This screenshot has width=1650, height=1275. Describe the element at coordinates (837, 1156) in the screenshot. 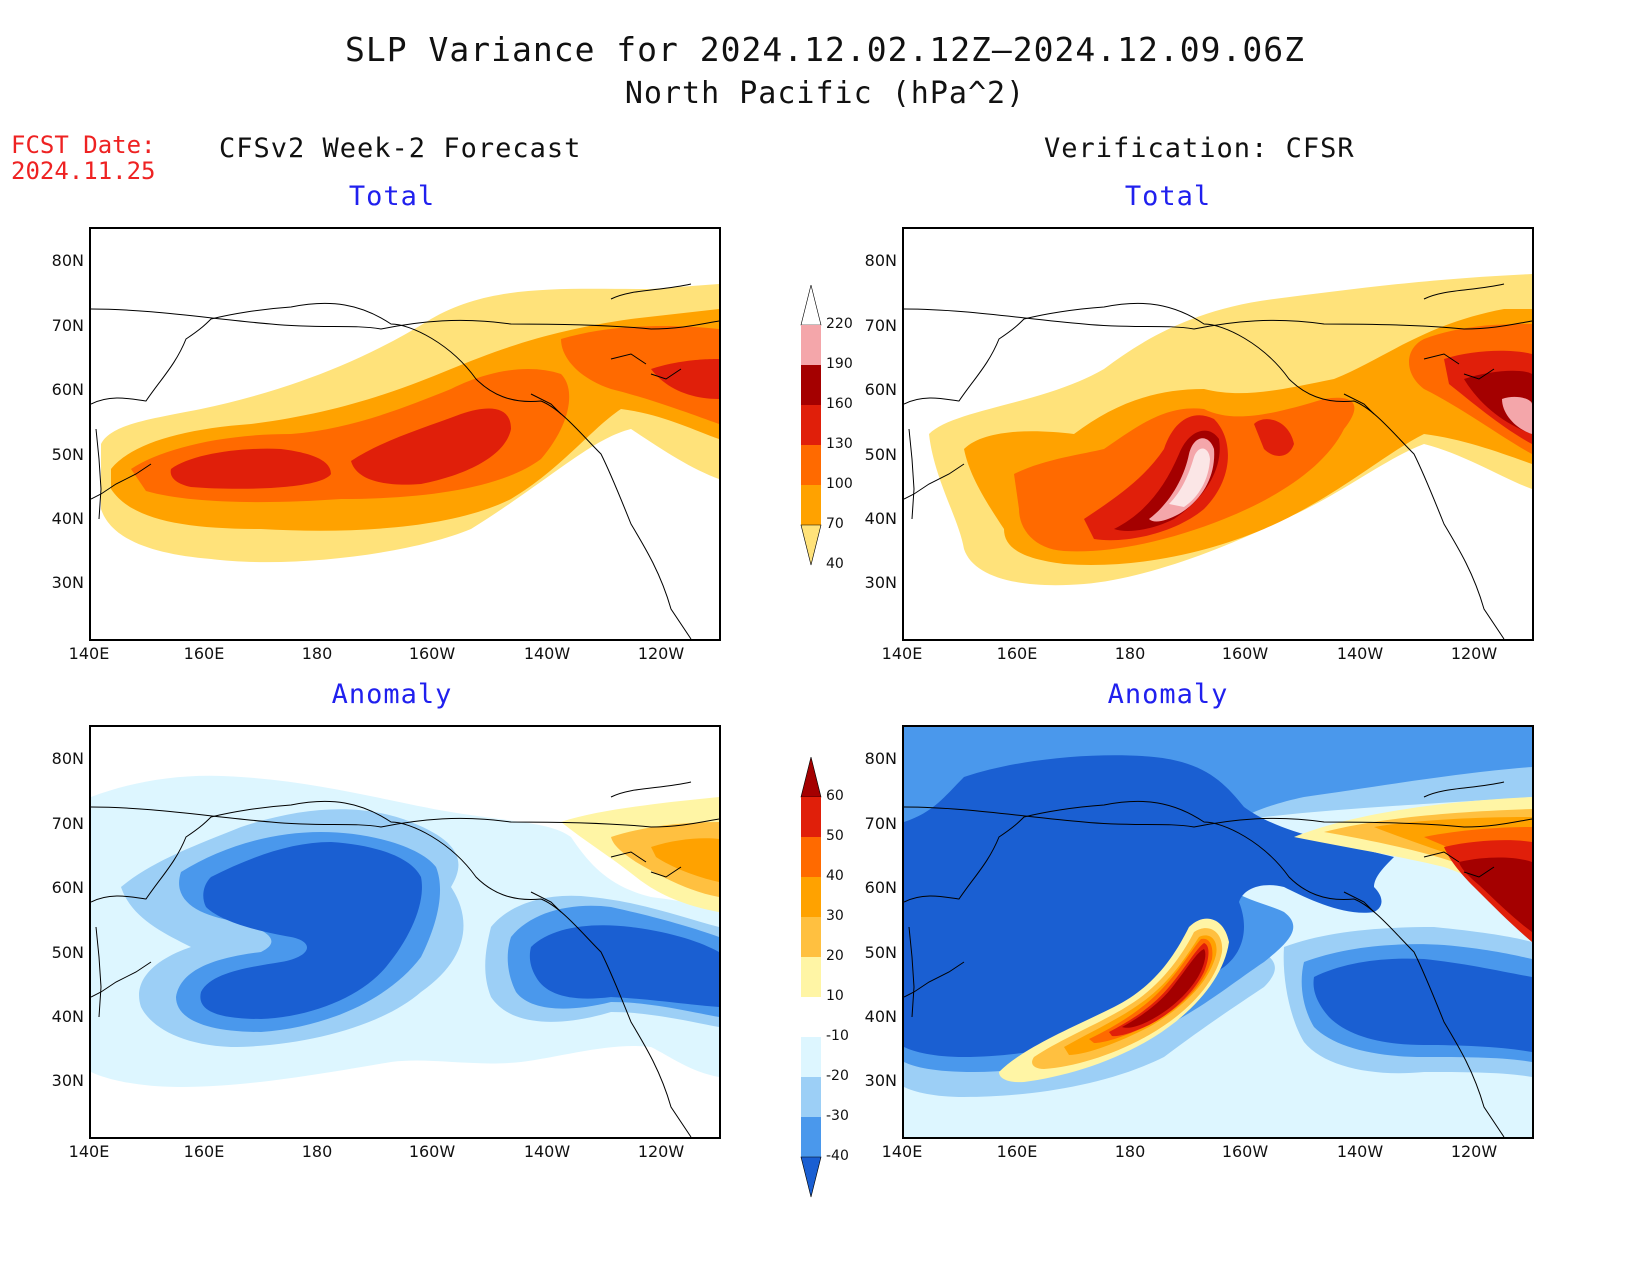

I see `colorbar-level-label: -40` at that location.